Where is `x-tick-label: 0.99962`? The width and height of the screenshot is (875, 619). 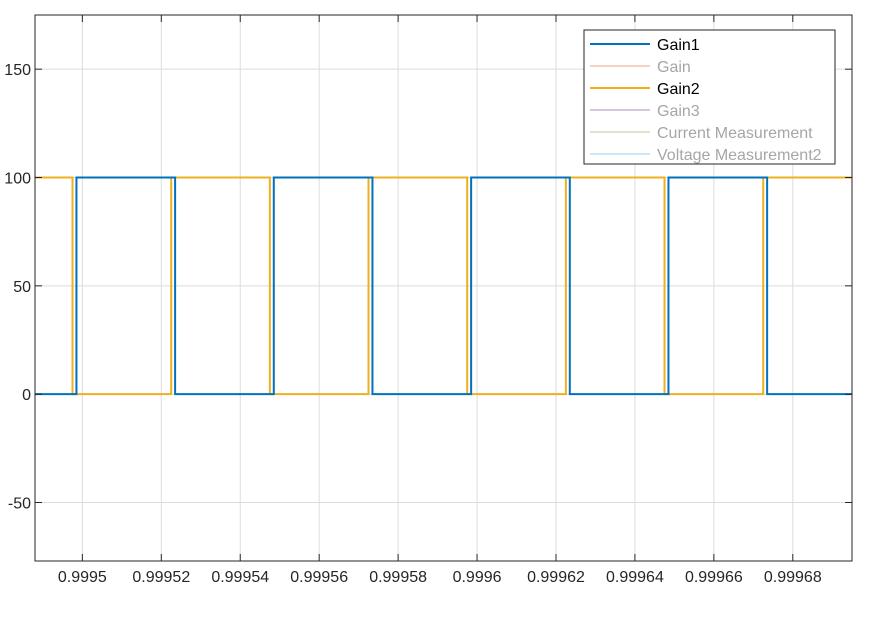 x-tick-label: 0.99962 is located at coordinates (556, 577).